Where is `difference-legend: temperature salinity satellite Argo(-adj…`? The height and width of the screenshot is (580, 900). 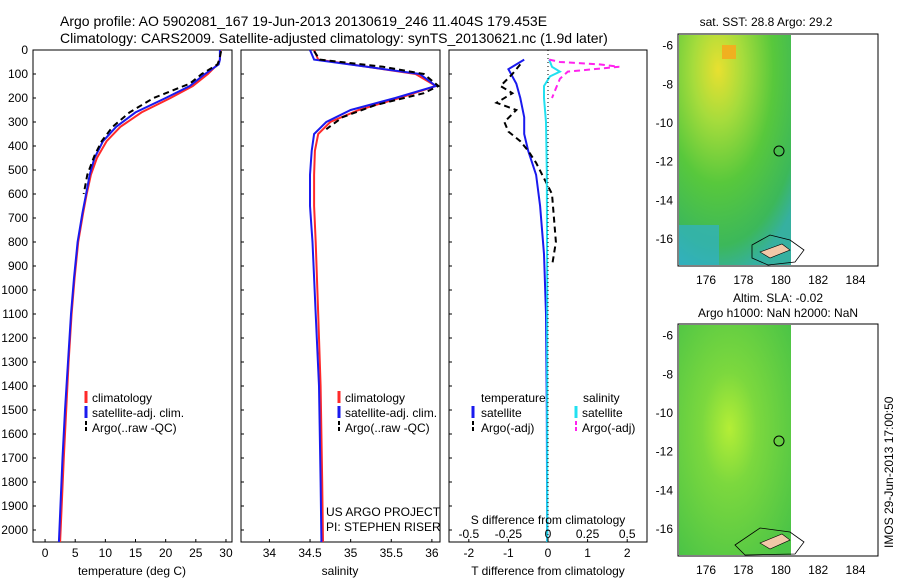 difference-legend: temperature salinity satellite Argo(-adj… is located at coordinates (553, 413).